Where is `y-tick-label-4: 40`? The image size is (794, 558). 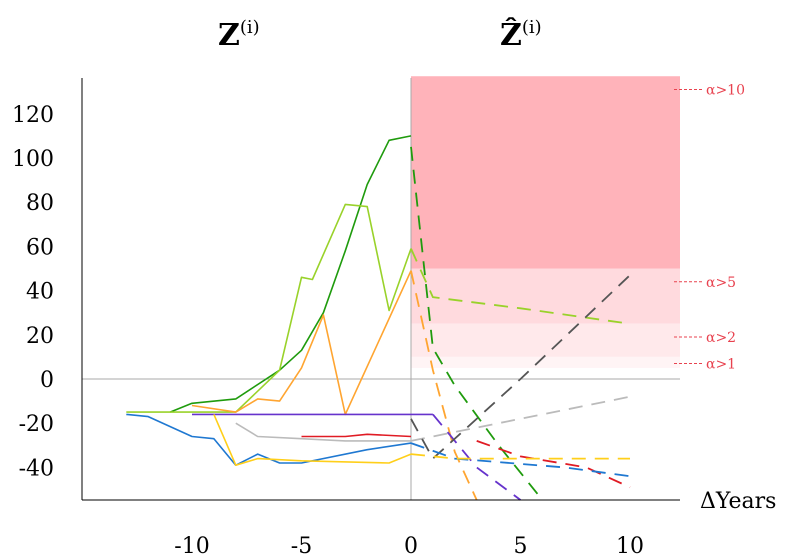 y-tick-label-4: 40 is located at coordinates (40, 292).